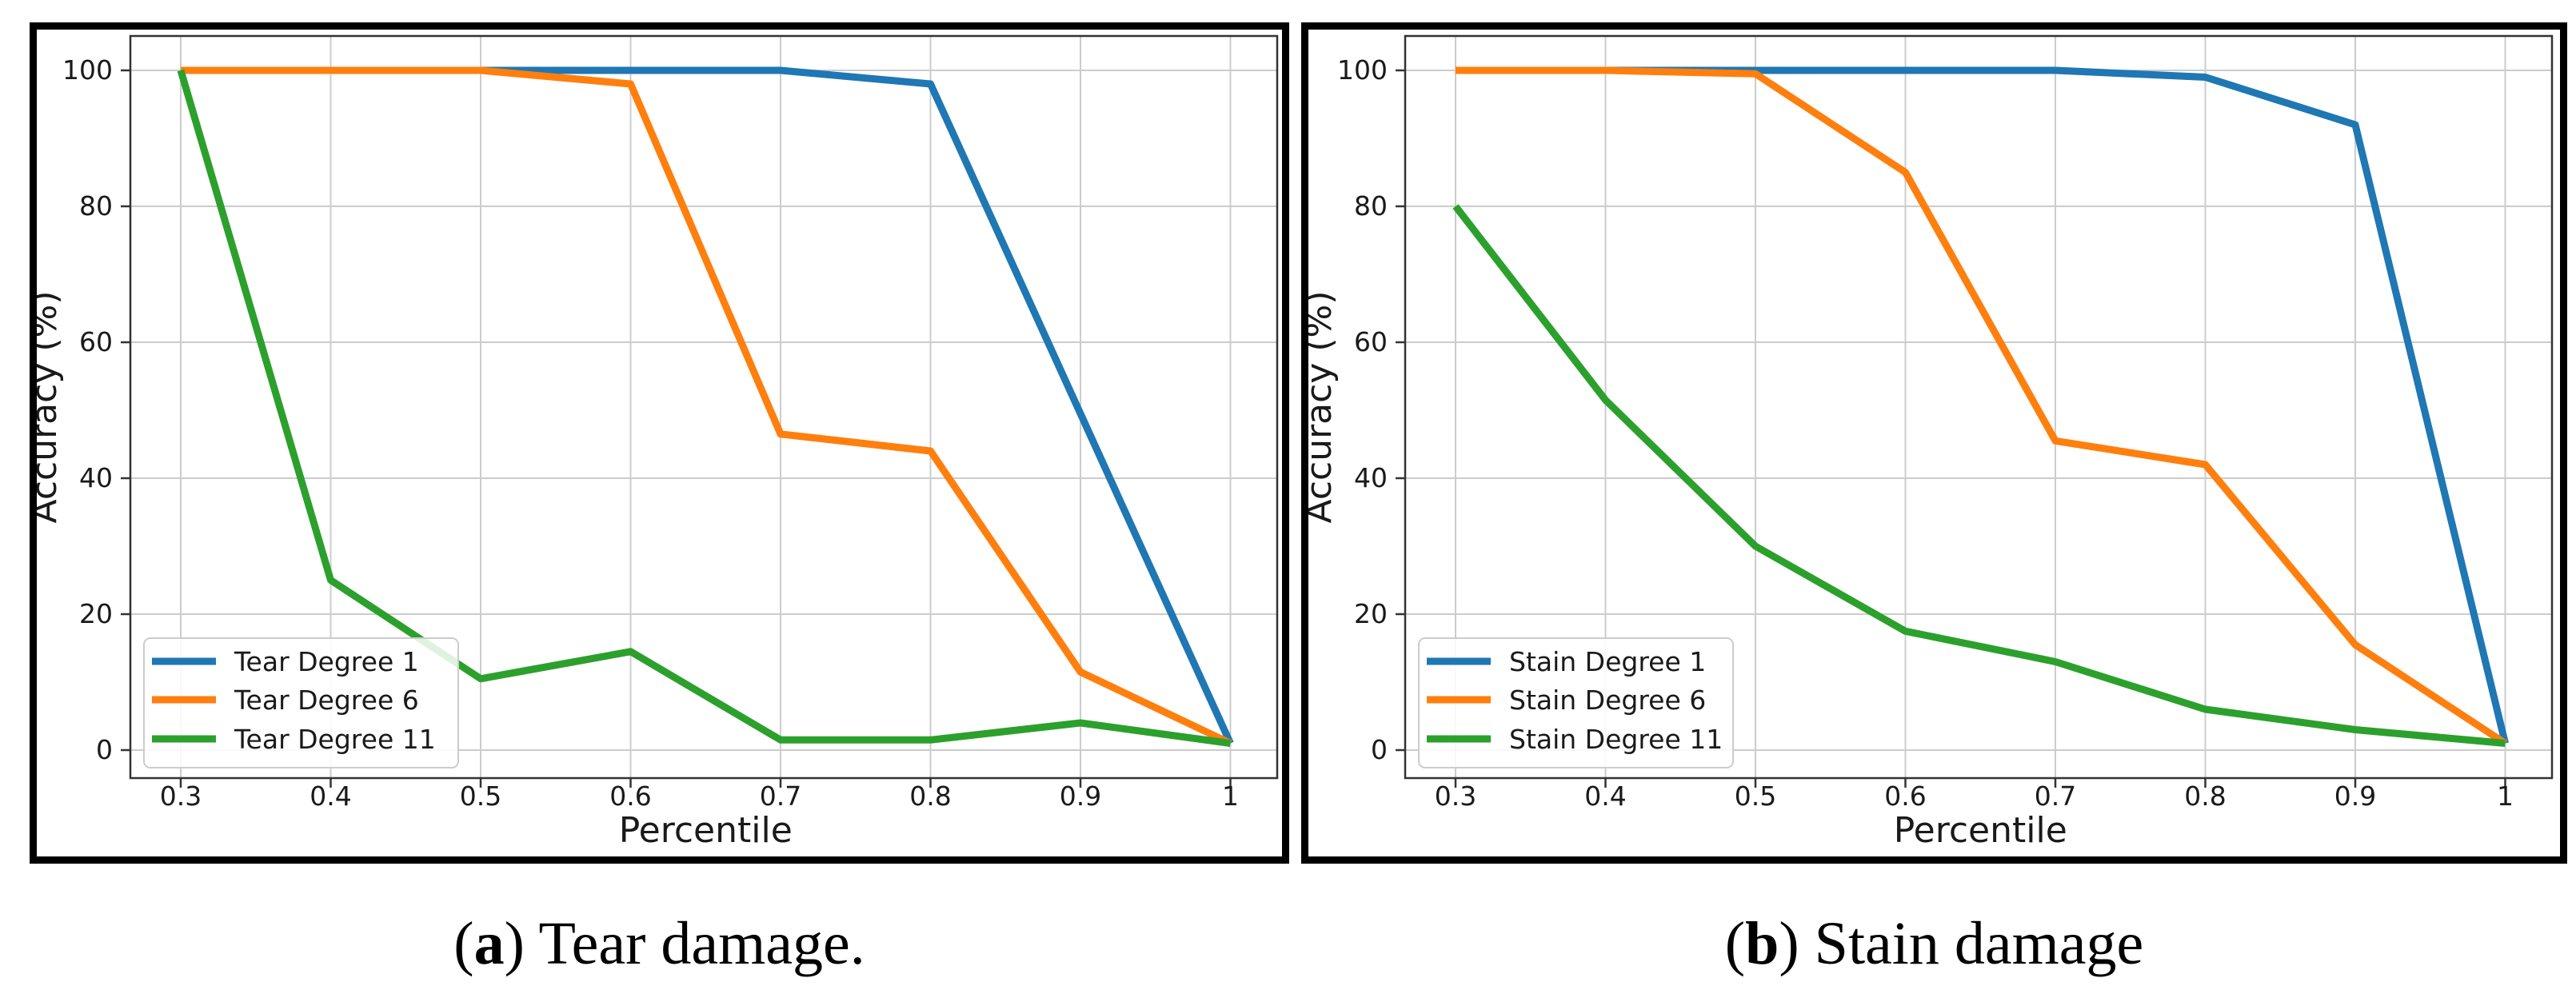  I want to click on stain-tick-label-x-0.4: 0.4, so click(1605, 796).